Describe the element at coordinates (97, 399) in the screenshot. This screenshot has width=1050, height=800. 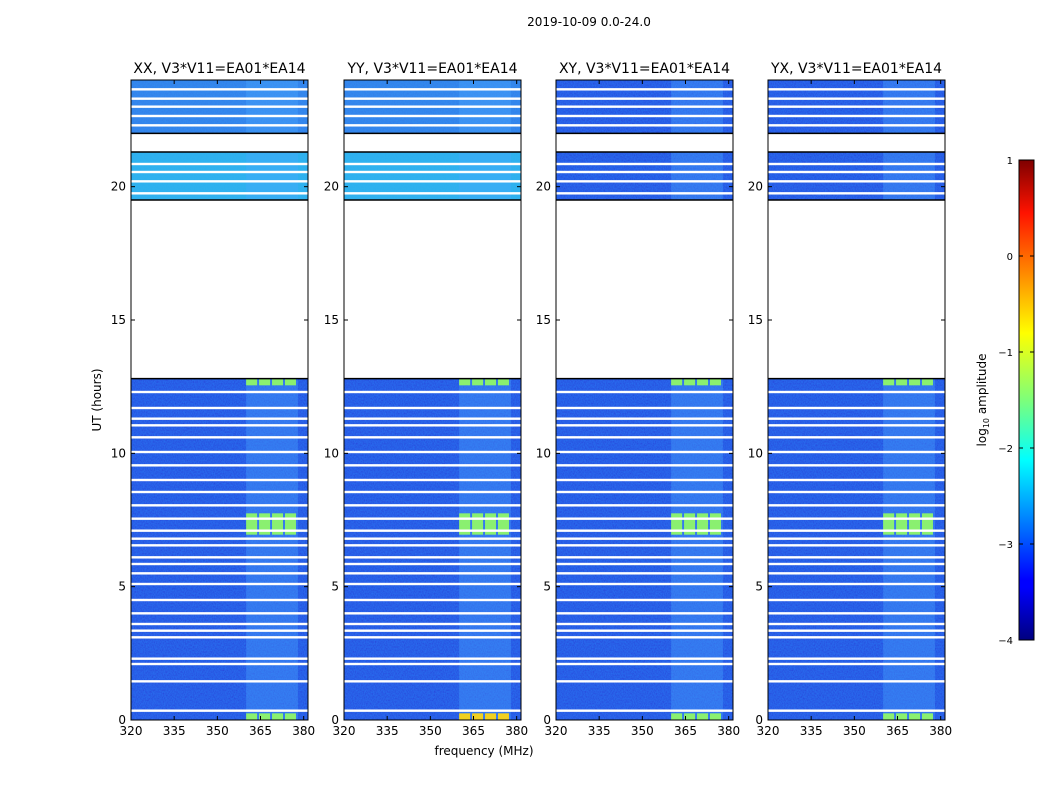
I see `y-axis-label: UT (hours)` at that location.